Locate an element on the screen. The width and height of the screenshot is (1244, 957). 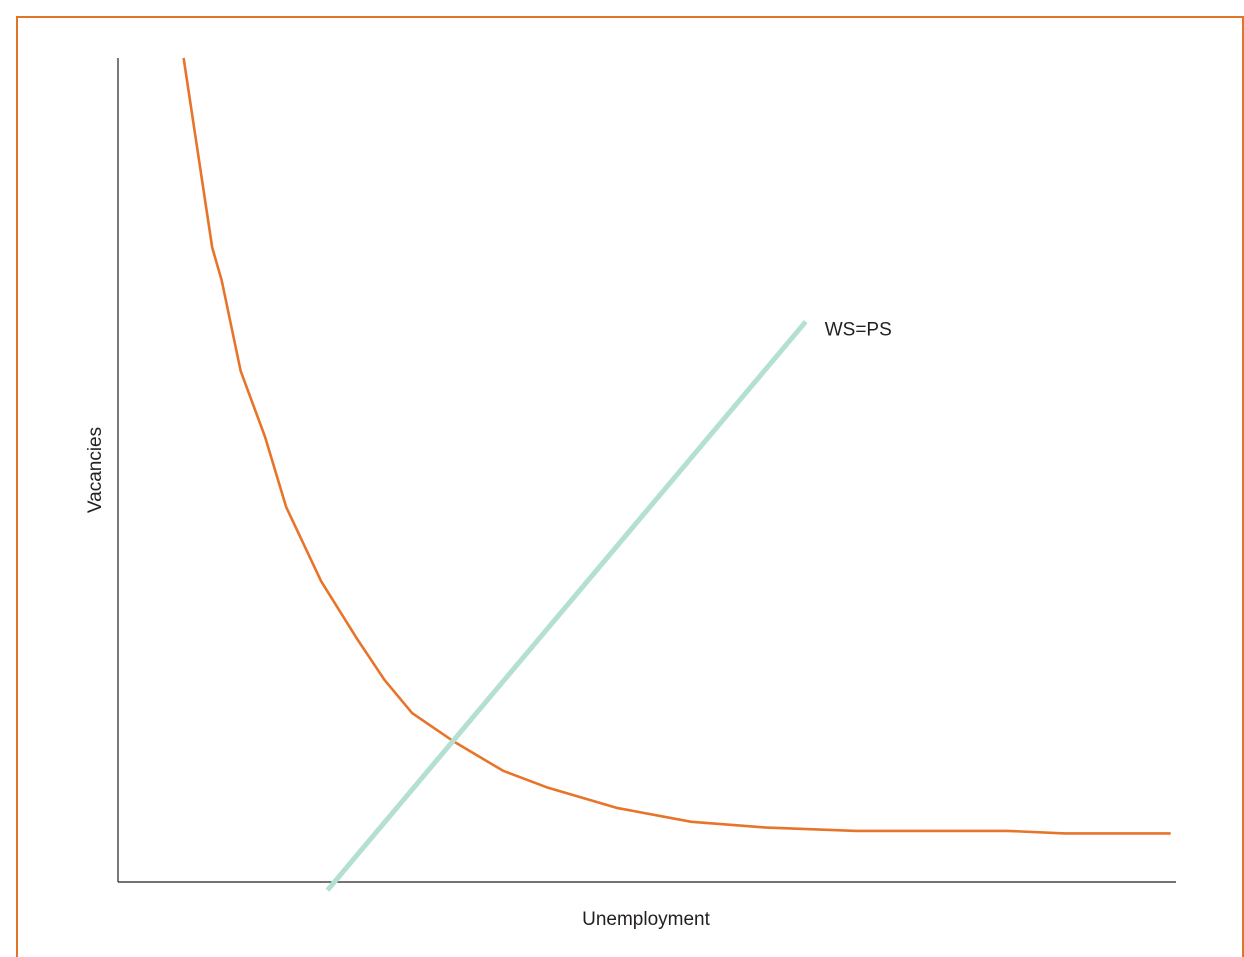
annotation-layer: WS=PS is located at coordinates (858, 330).